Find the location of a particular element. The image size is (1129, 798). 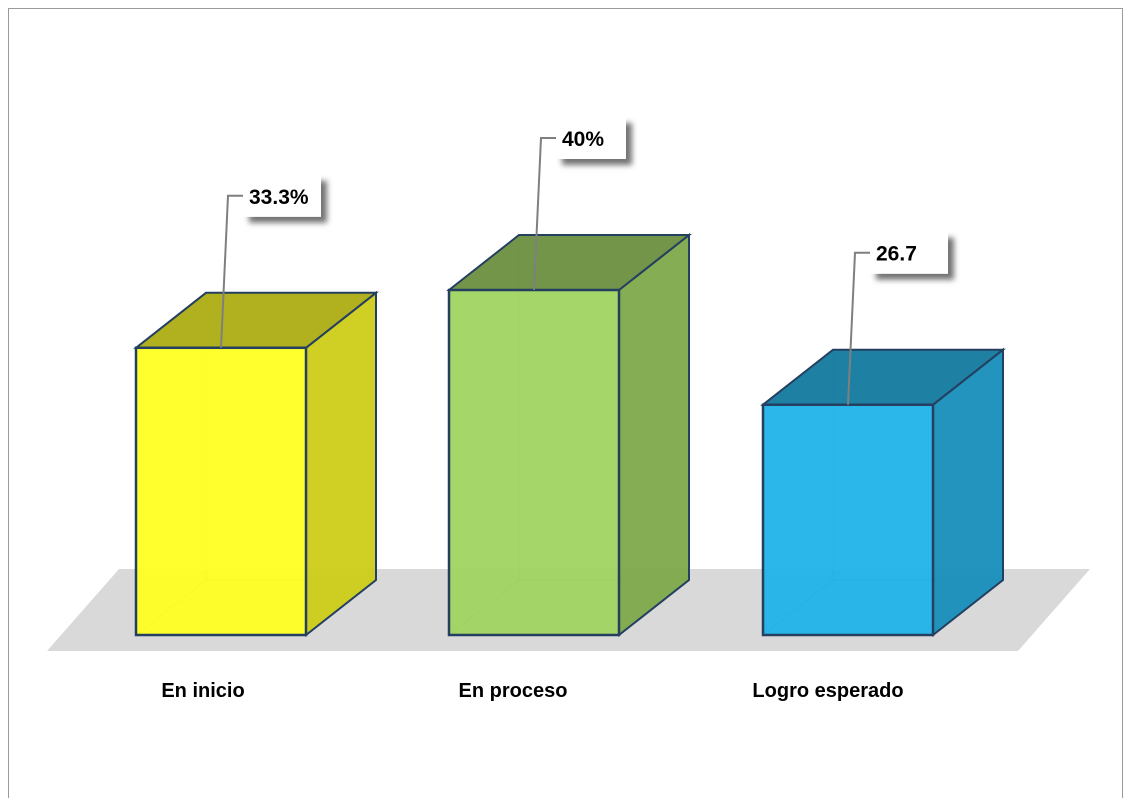

data-label-text: 26.7 is located at coordinates (896, 254).